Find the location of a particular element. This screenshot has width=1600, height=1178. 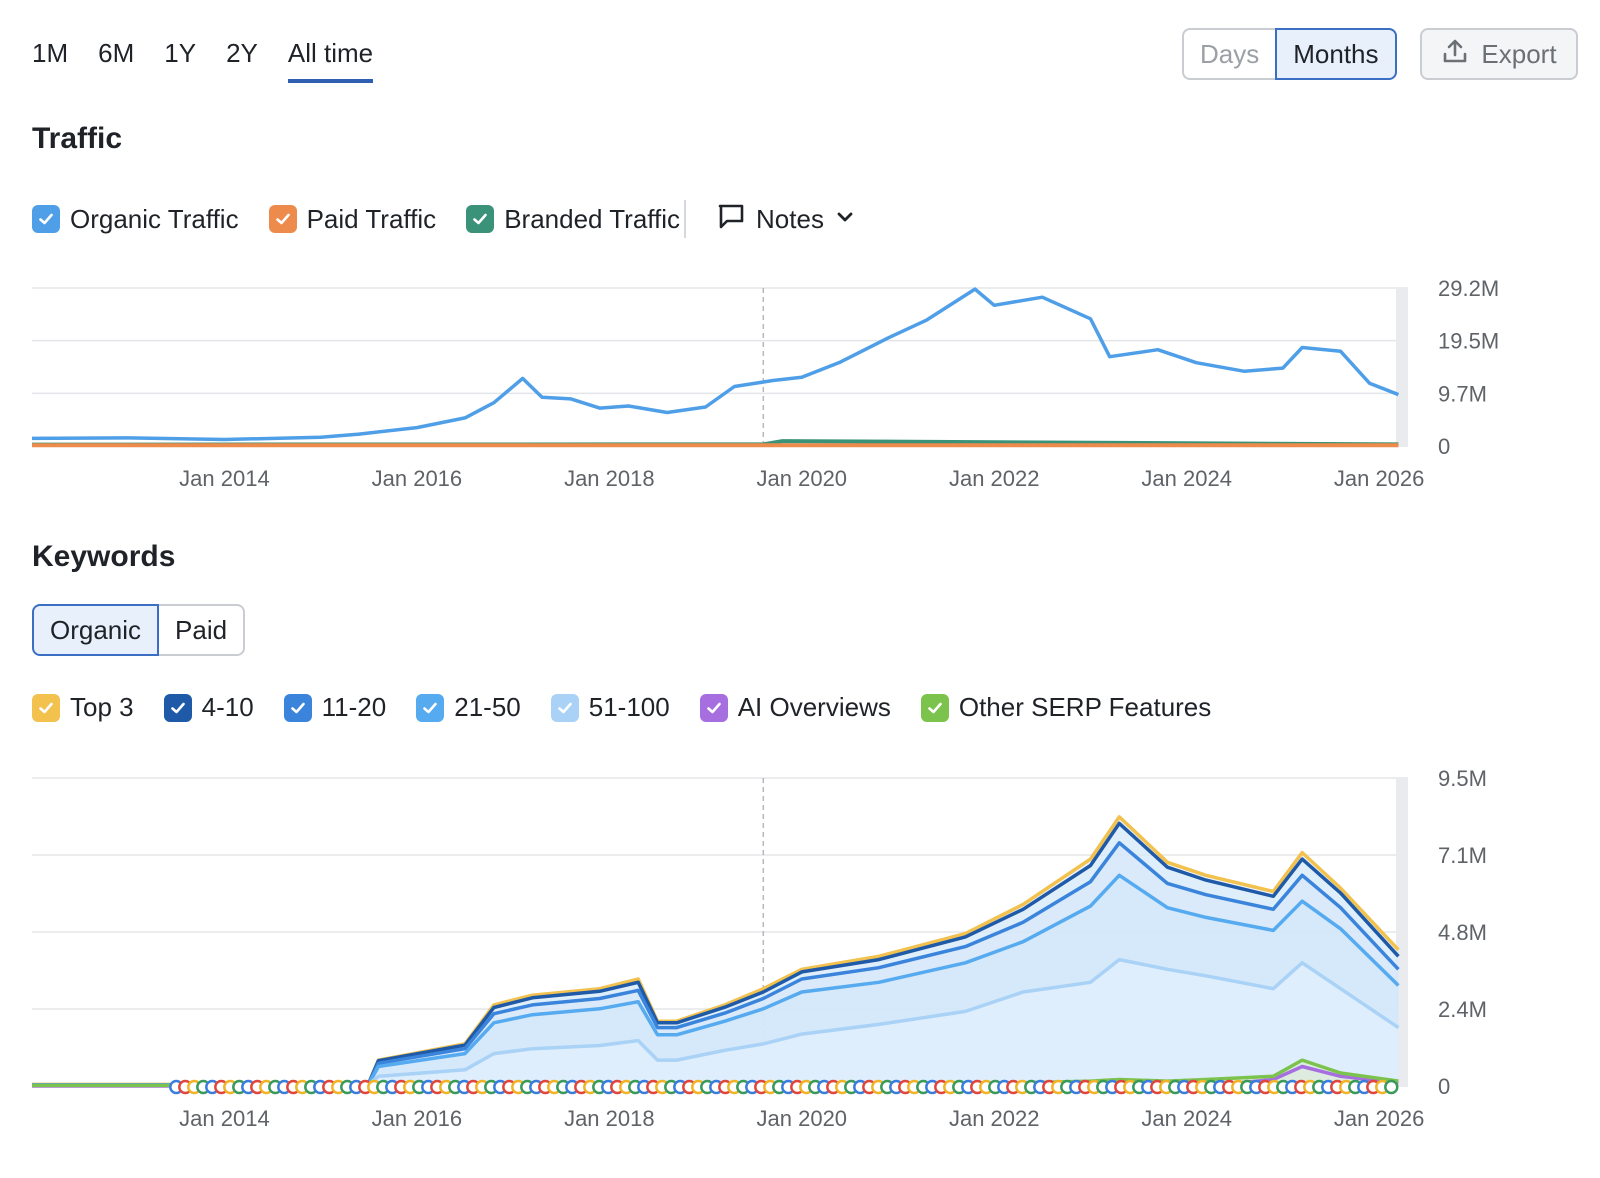

comment-icon is located at coordinates (731, 219).